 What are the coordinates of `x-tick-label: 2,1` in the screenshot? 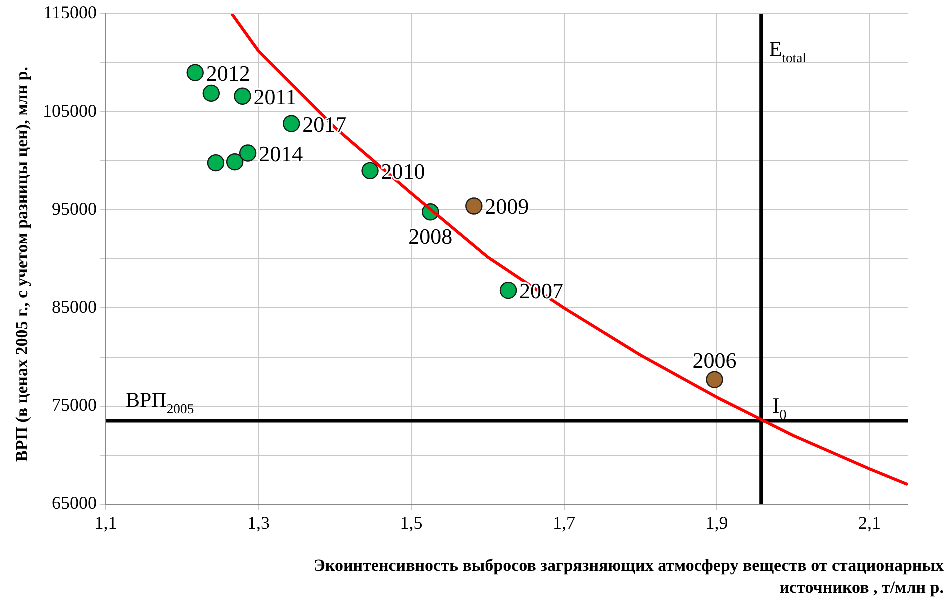 It's located at (870, 522).